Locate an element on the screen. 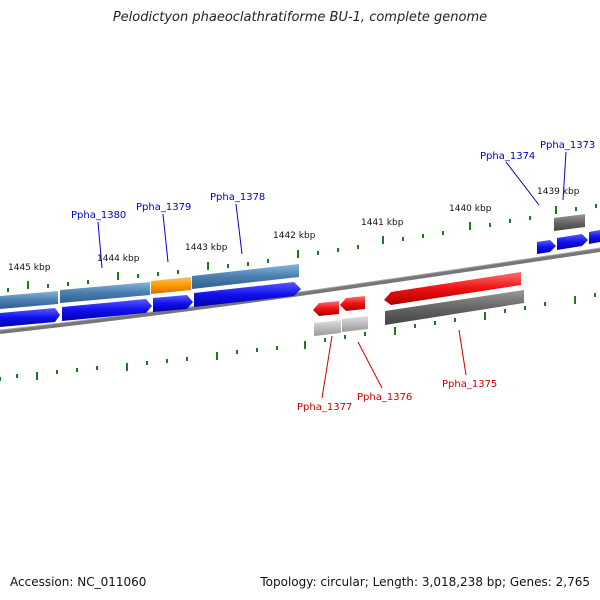 This screenshot has height=600, width=600. gene-label: Ppha_1374 is located at coordinates (507, 156).